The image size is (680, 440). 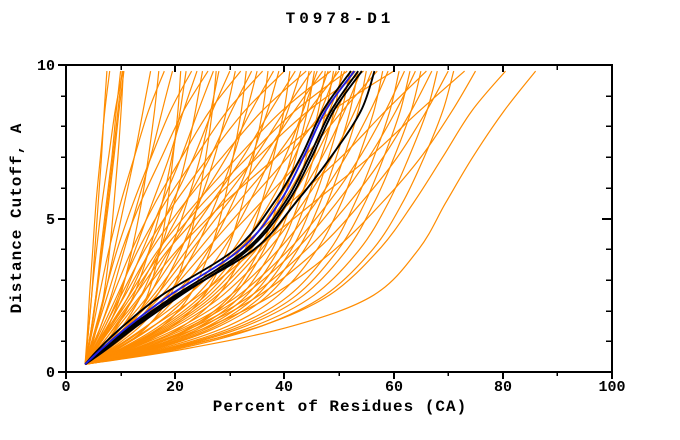 I want to click on curve-m10, so click(x=124, y=217).